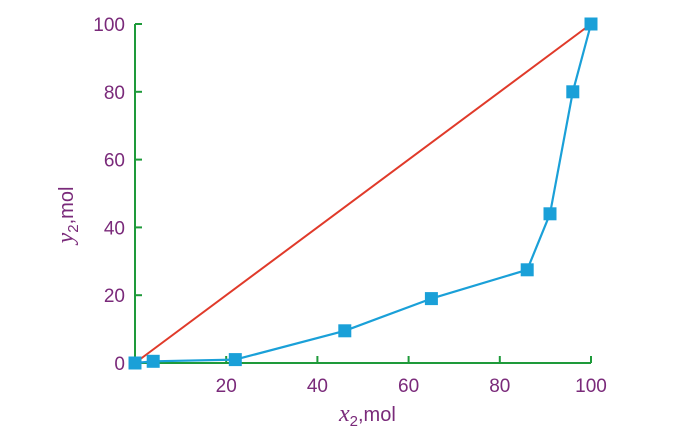  I want to click on y-ticks: 0 20 40 60 80 100, so click(117, 195).